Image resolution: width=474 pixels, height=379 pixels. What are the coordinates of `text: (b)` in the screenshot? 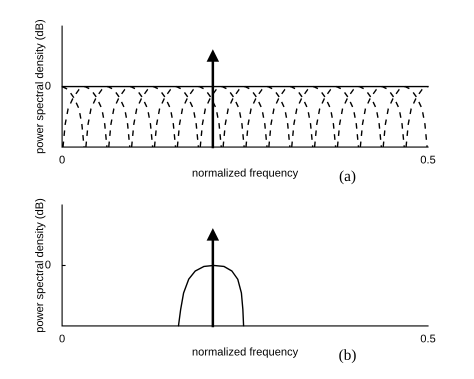 It's located at (347, 356).